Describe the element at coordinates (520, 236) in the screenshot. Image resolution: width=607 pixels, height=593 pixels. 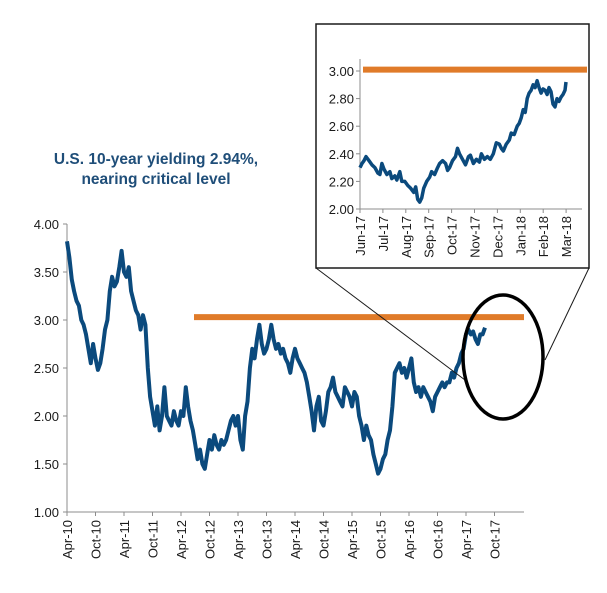
I see `inset-x-tick-label: Jan-18` at that location.